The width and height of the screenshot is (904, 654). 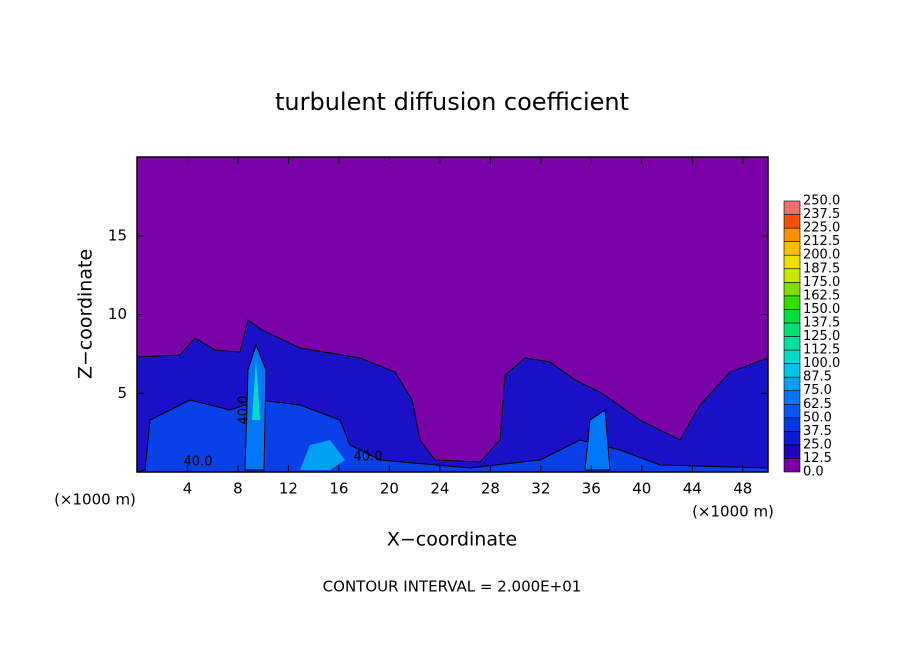 I want to click on x-tick-label: 36, so click(x=591, y=489).